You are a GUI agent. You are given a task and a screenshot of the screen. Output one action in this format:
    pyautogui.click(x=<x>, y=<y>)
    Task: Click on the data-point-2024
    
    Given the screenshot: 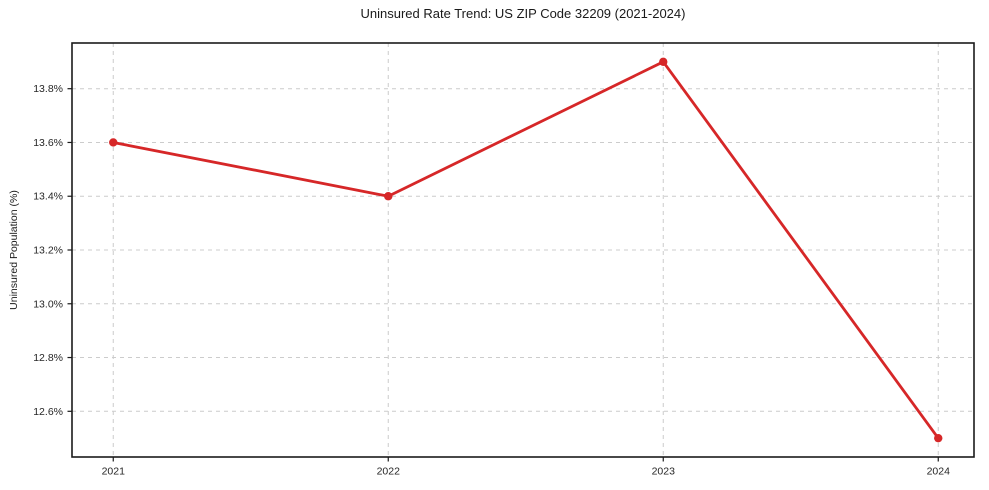 What is the action you would take?
    pyautogui.click(x=938, y=438)
    